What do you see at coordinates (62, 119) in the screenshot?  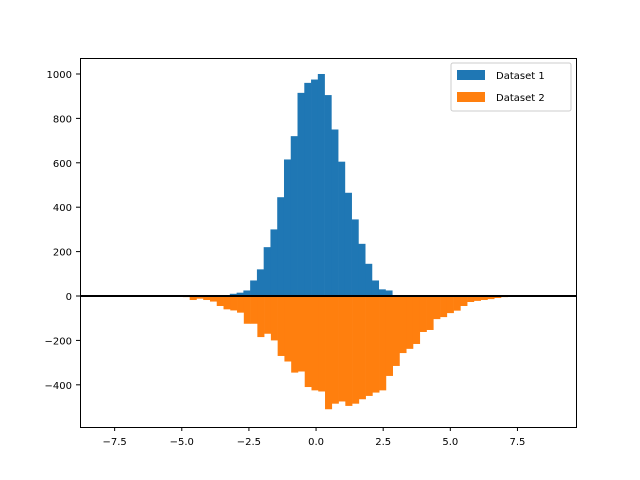 I see `y-tick-label: 800` at bounding box center [62, 119].